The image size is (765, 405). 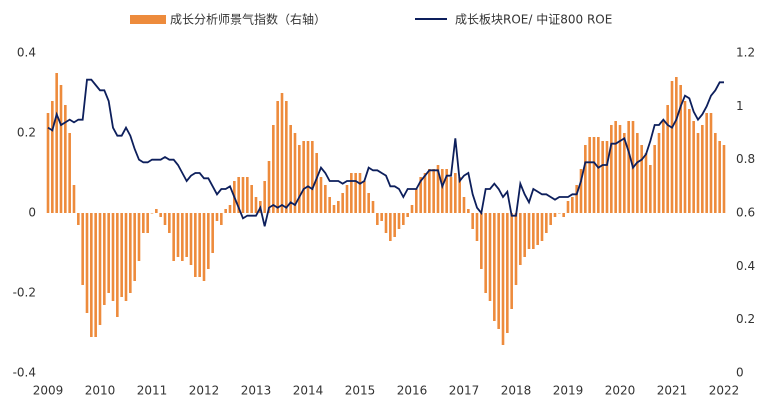 What do you see at coordinates (533, 19) in the screenshot?
I see `legend-label: 成长板块ROE/ 中证800 ROE` at bounding box center [533, 19].